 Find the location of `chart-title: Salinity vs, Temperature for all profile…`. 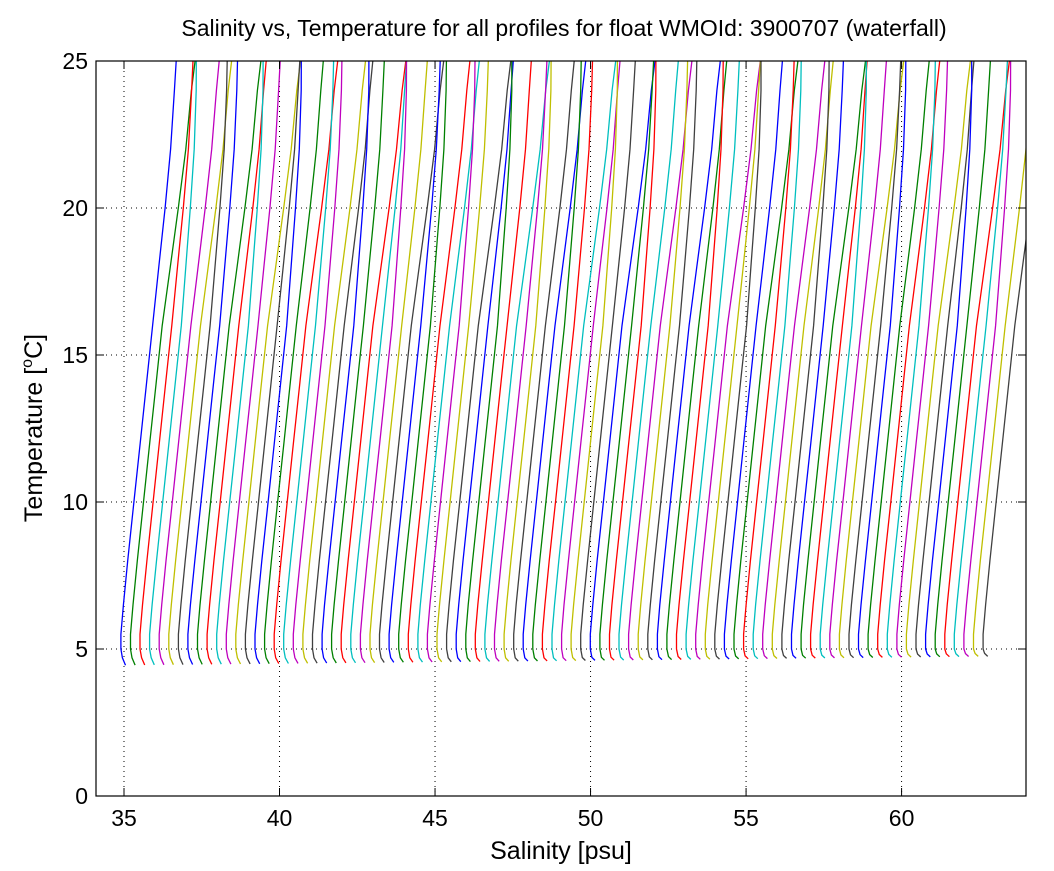

chart-title: Salinity vs, Temperature for all profile… is located at coordinates (563, 28).